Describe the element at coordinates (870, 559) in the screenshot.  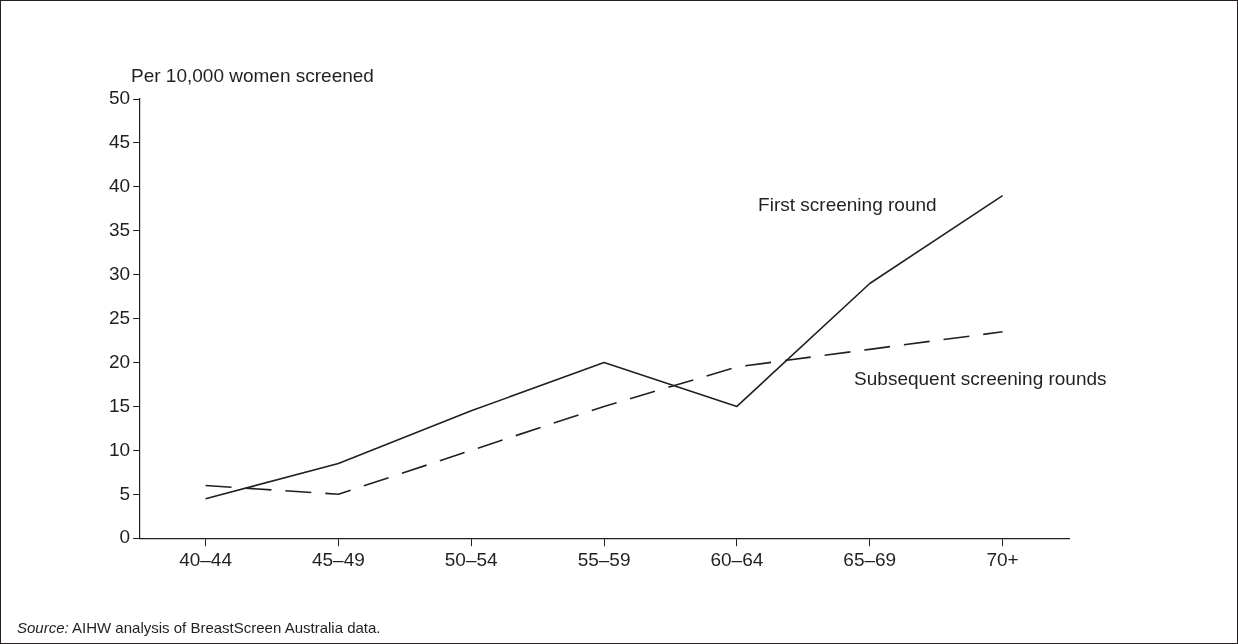
I see `x-tick-label: 65–69` at that location.